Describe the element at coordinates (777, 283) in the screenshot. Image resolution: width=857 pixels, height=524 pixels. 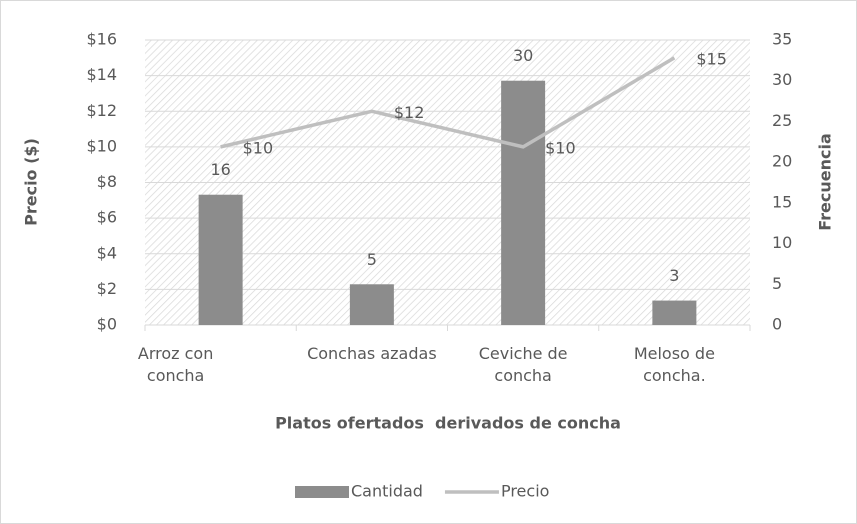
I see `y2-tick-label: 5` at that location.